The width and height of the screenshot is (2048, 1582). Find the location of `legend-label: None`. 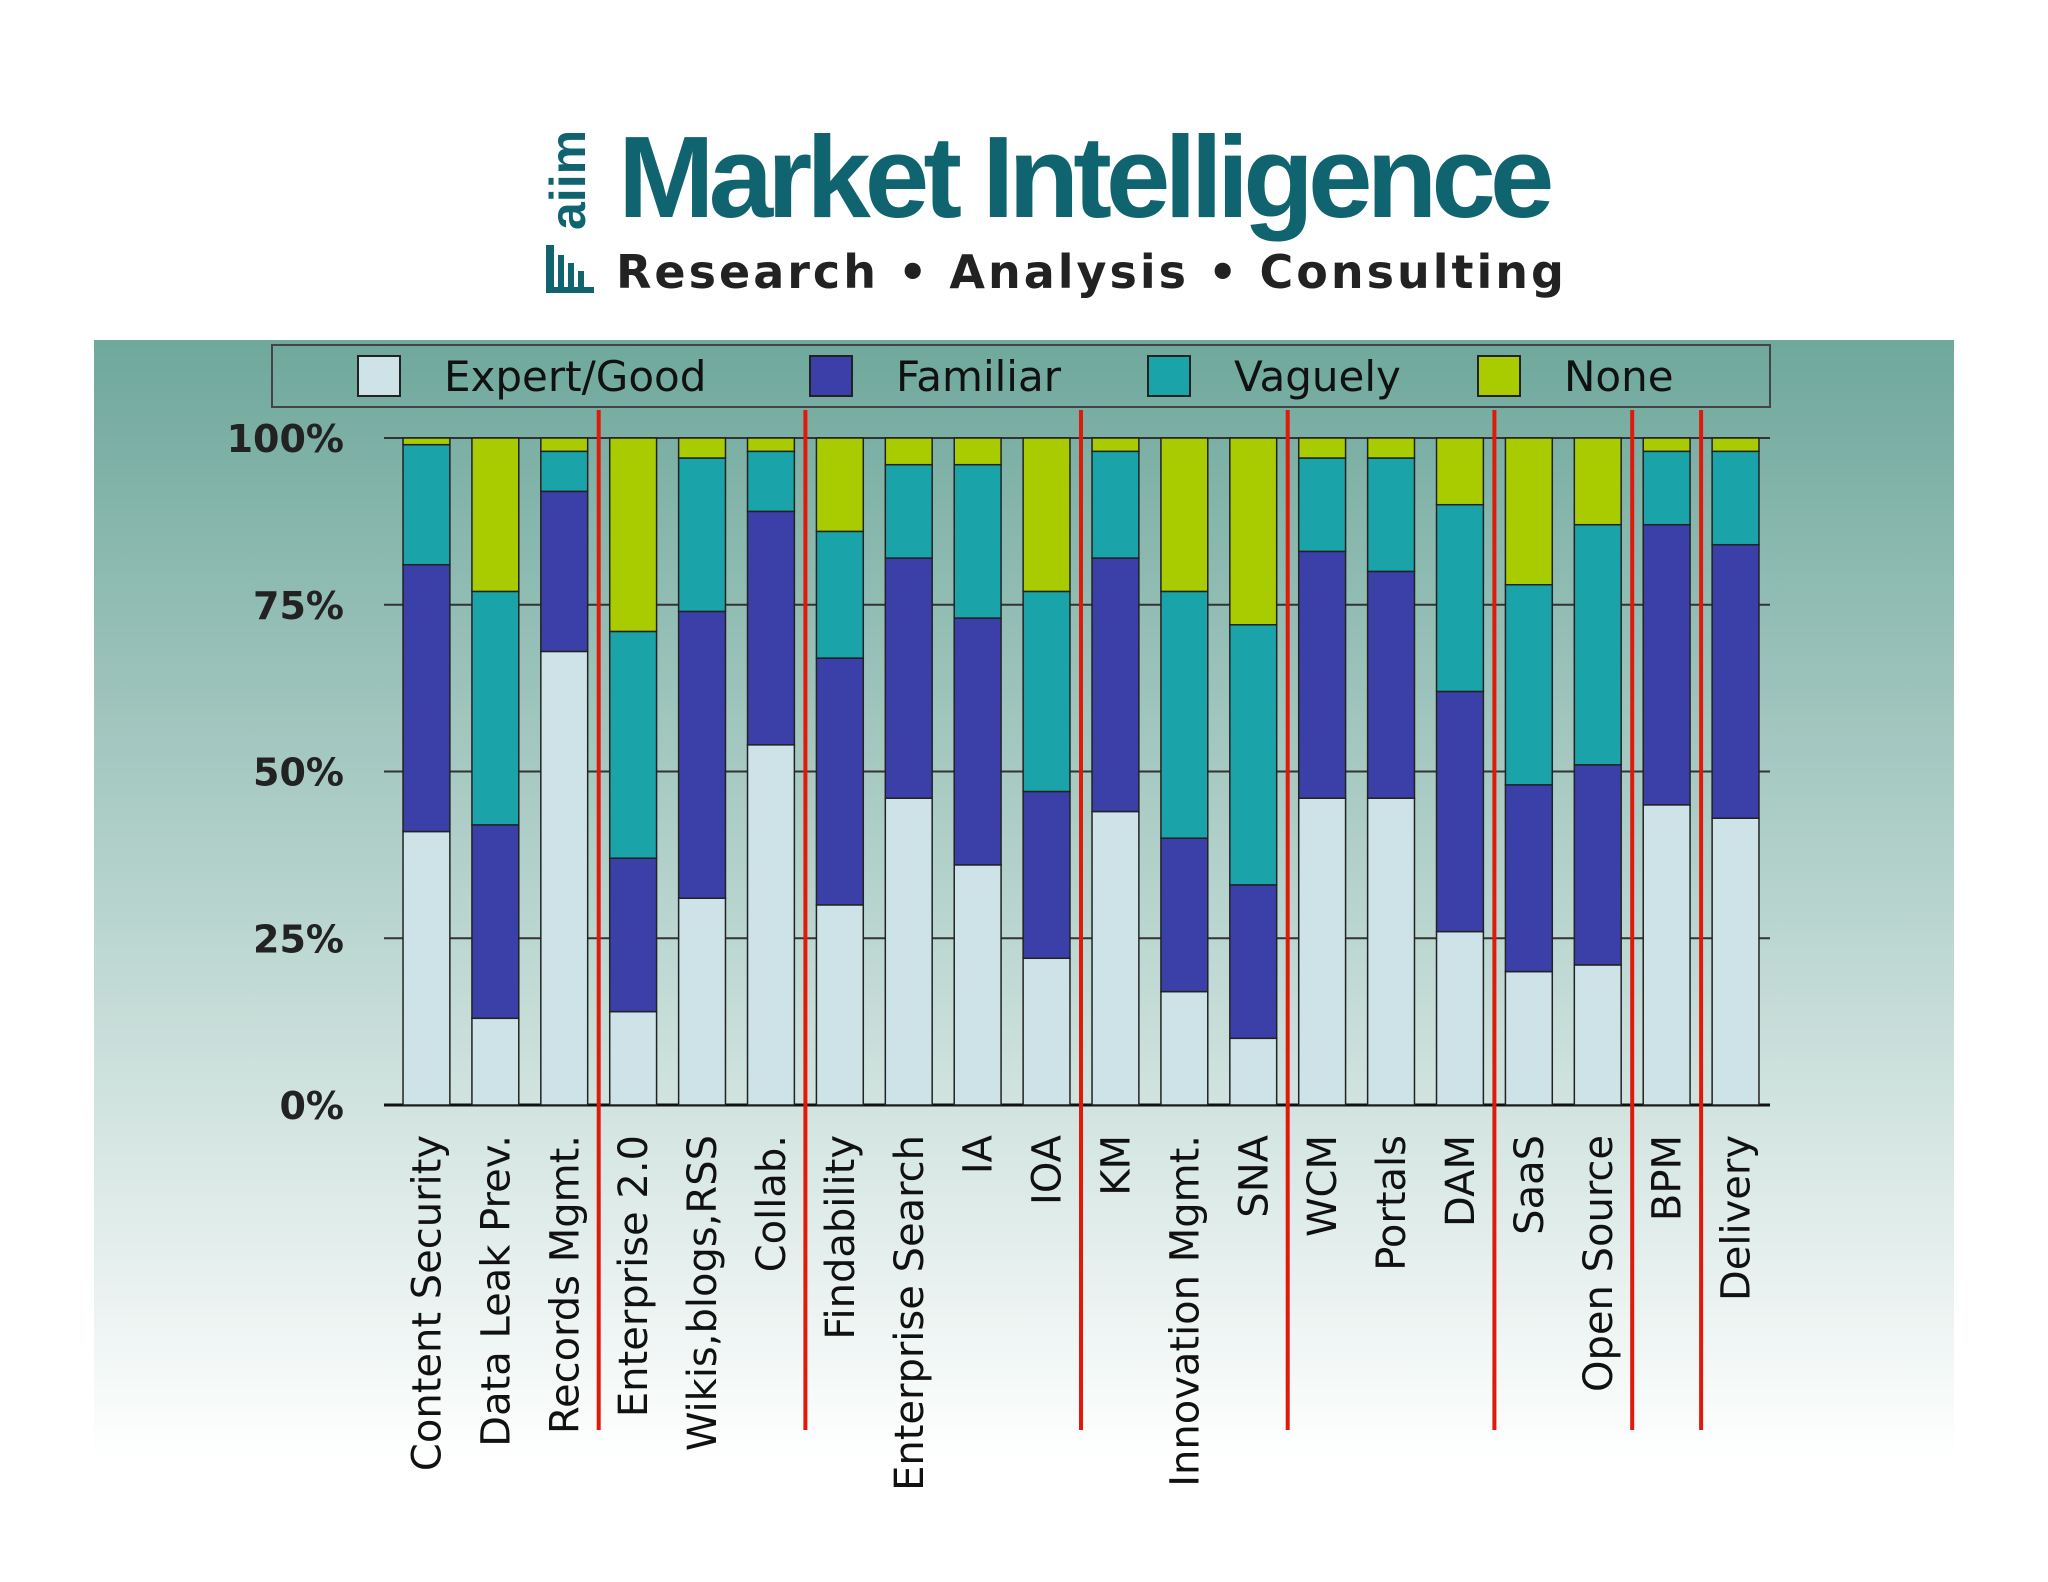

legend-label: None is located at coordinates (1619, 376).